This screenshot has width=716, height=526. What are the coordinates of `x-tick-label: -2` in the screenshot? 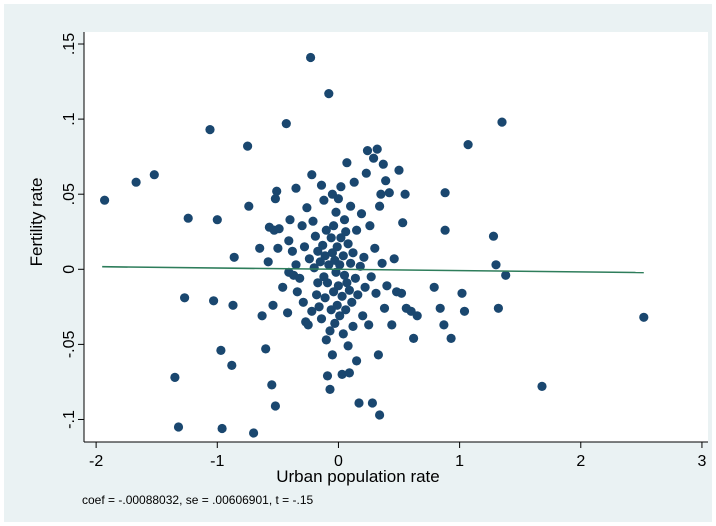 It's located at (96, 461).